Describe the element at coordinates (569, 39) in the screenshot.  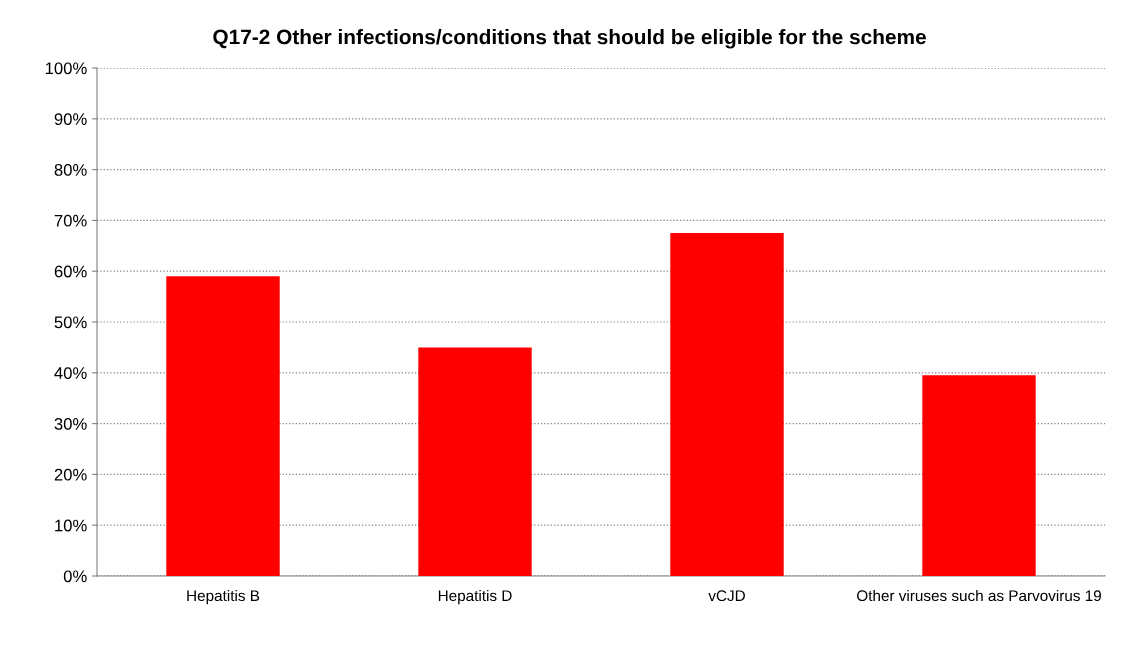
I see `chart-title: Q17-2 Other infections/conditions that should be eligible for the scheme` at that location.